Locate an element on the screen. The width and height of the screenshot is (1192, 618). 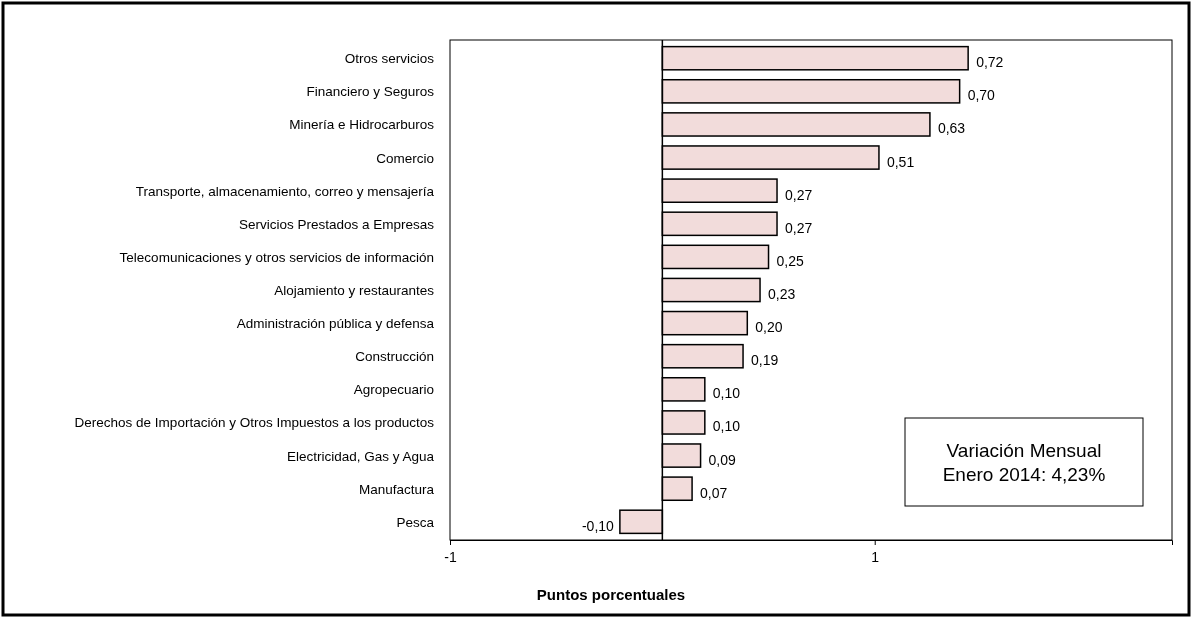
y-tick-label: Electricidad, Gas y Agua is located at coordinates (360, 456).